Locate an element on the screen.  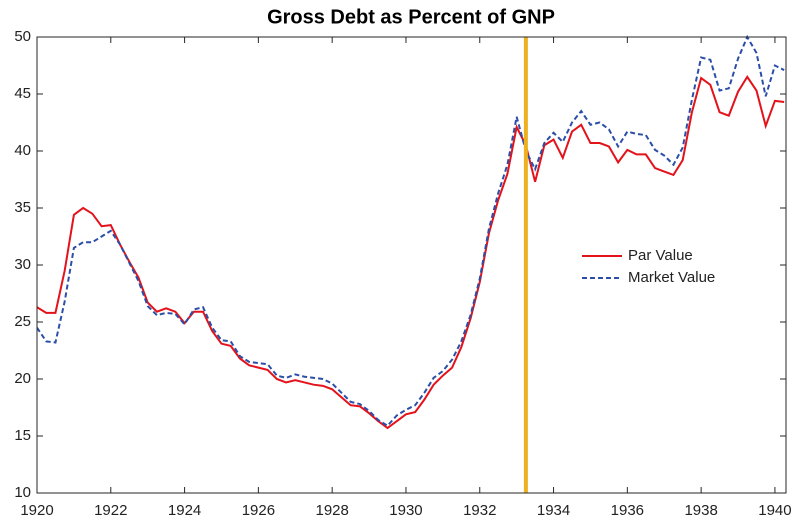
y-tick-label: 20 is located at coordinates (22, 378).